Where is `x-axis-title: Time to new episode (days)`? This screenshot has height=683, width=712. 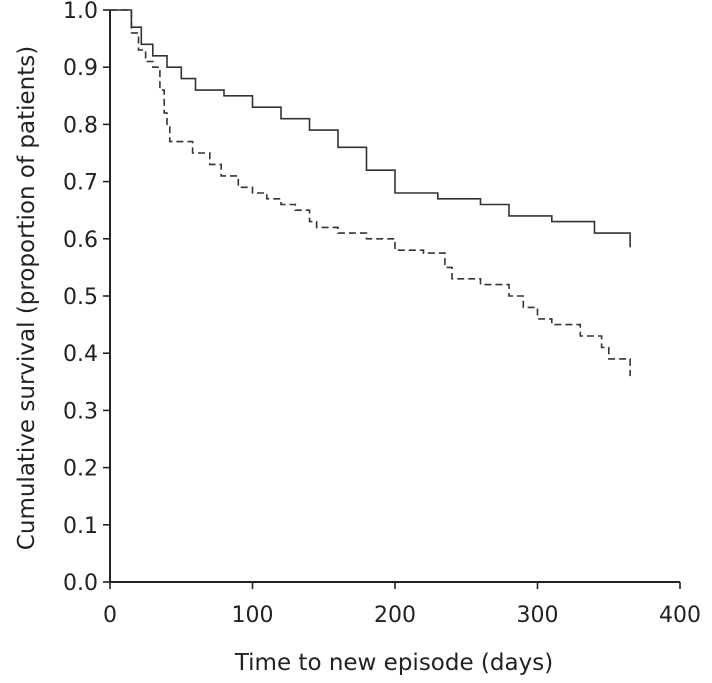 x-axis-title: Time to new episode (days) is located at coordinates (393, 663).